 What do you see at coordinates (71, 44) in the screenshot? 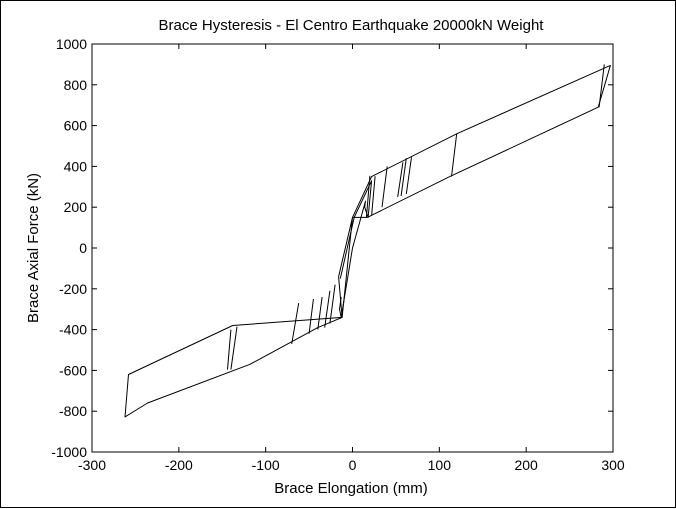
I see `y-tick-label: 1000` at bounding box center [71, 44].